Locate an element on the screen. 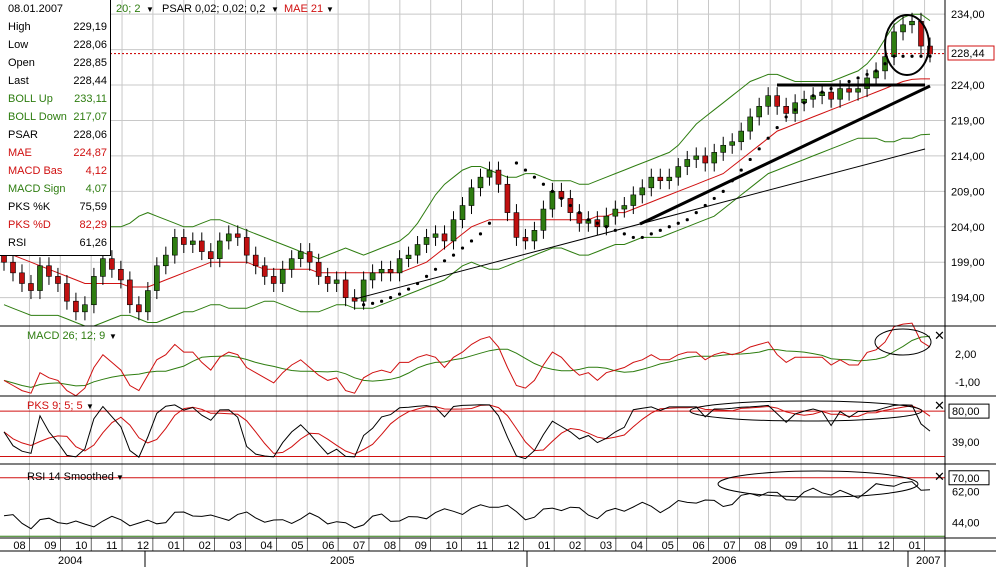 Image resolution: width=996 pixels, height=567 pixels. macd-highlight-ellipse is located at coordinates (903, 342).